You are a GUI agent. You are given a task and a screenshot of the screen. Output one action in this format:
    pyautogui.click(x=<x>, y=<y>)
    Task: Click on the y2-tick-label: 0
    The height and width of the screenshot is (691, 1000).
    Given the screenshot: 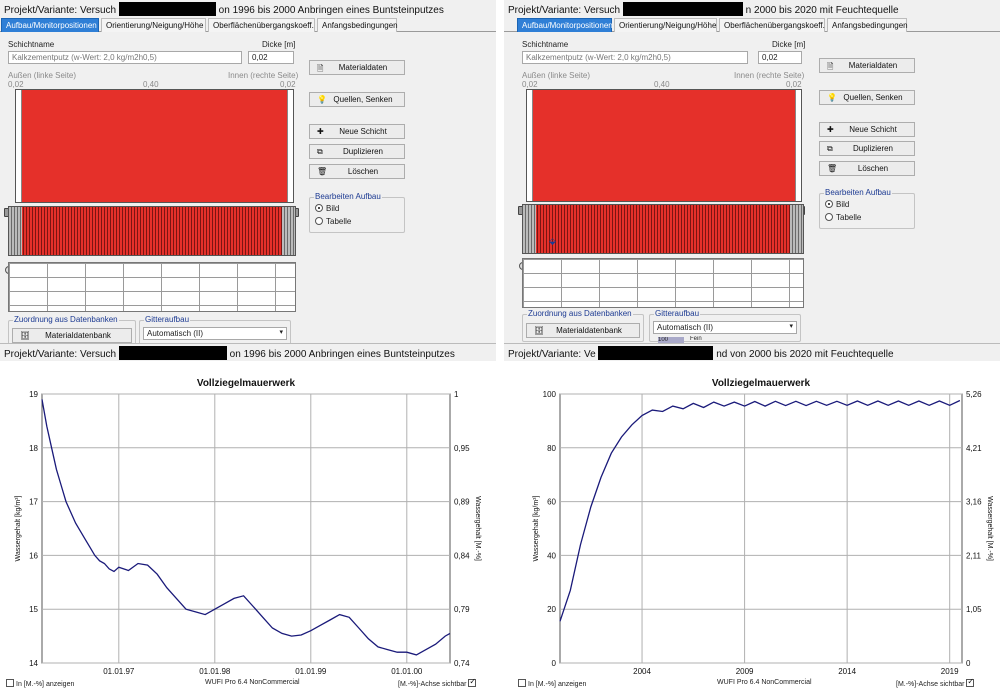 What is the action you would take?
    pyautogui.click(x=968, y=663)
    